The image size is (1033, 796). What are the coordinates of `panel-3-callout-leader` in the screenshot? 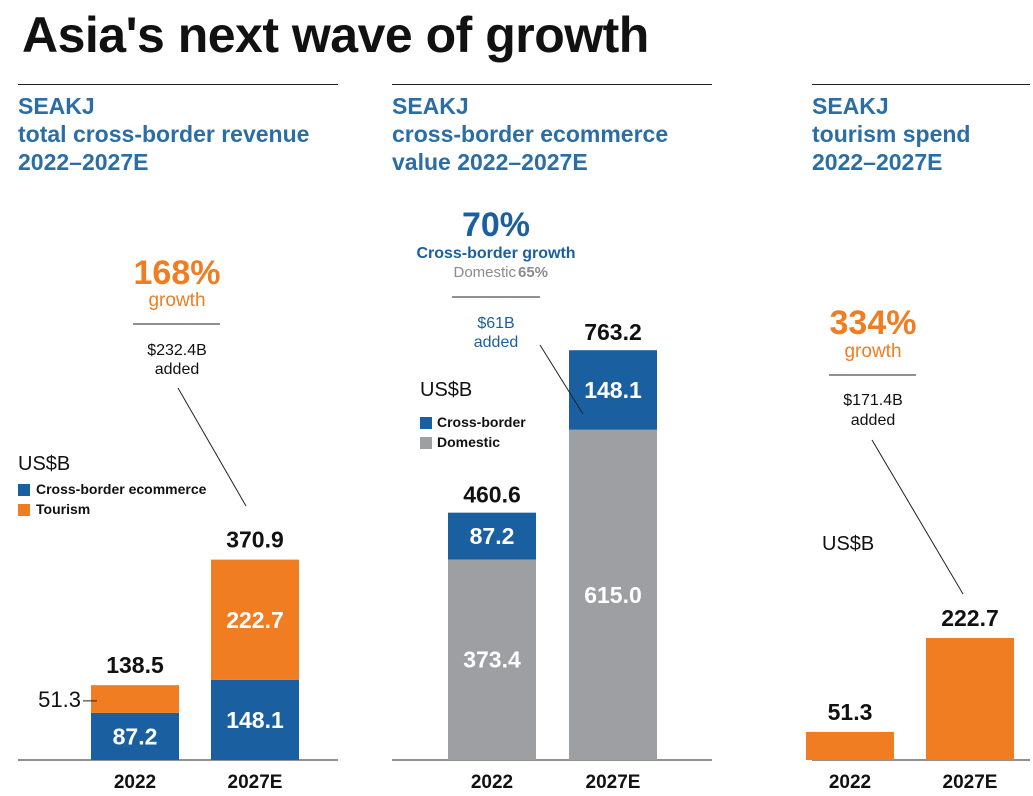 It's located at (917, 517).